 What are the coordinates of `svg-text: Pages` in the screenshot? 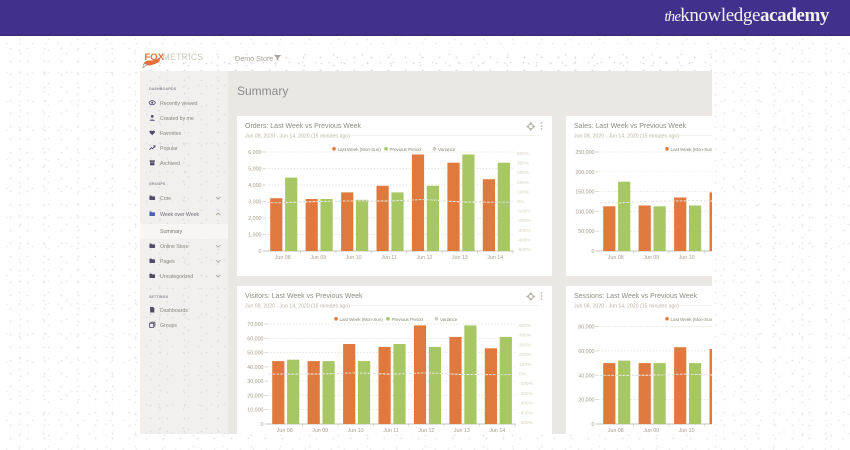 It's located at (167, 262).